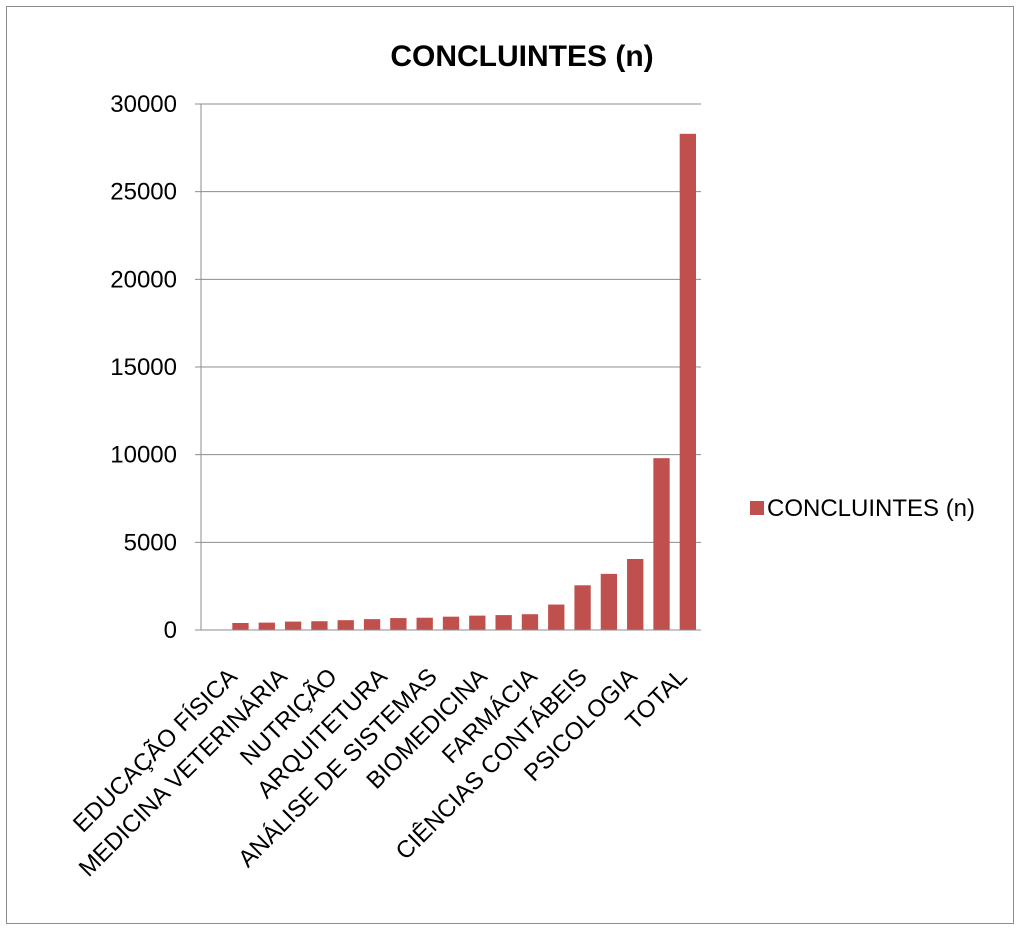 This screenshot has height=932, width=1022. Describe the element at coordinates (757, 508) in the screenshot. I see `legend-swatch` at that location.